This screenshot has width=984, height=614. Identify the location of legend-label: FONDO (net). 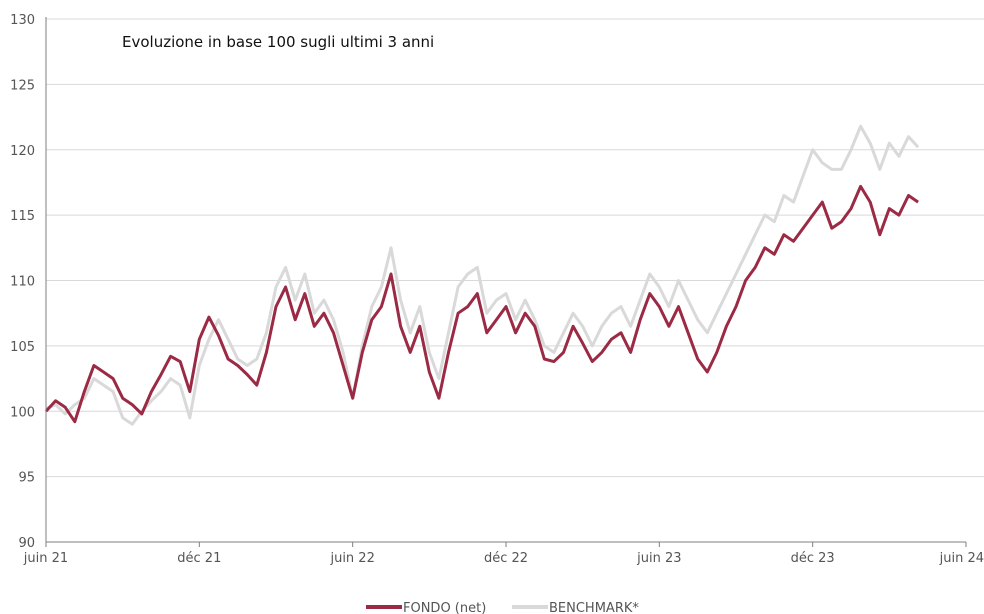
(444, 607).